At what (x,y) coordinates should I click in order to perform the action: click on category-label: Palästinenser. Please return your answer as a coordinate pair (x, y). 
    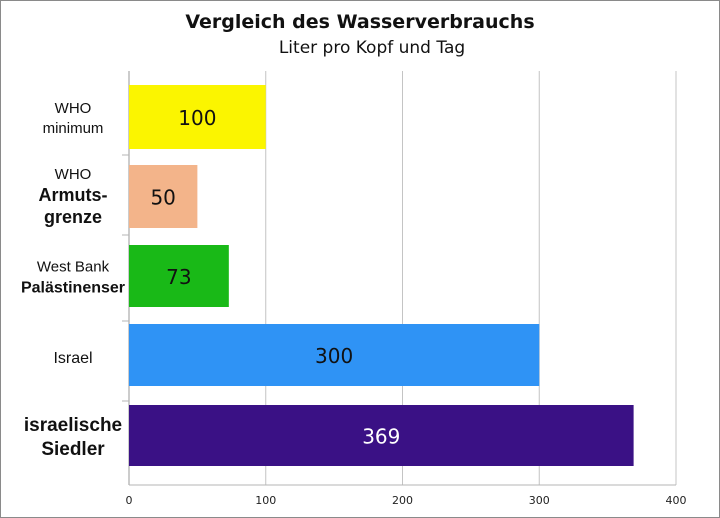
    Looking at the image, I should click on (73, 288).